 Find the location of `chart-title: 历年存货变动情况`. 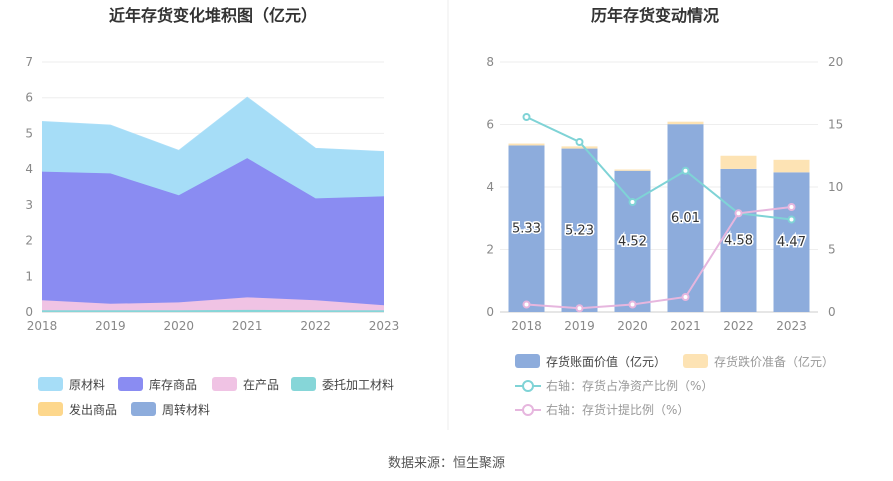

chart-title: 历年存货变动情况 is located at coordinates (655, 15).